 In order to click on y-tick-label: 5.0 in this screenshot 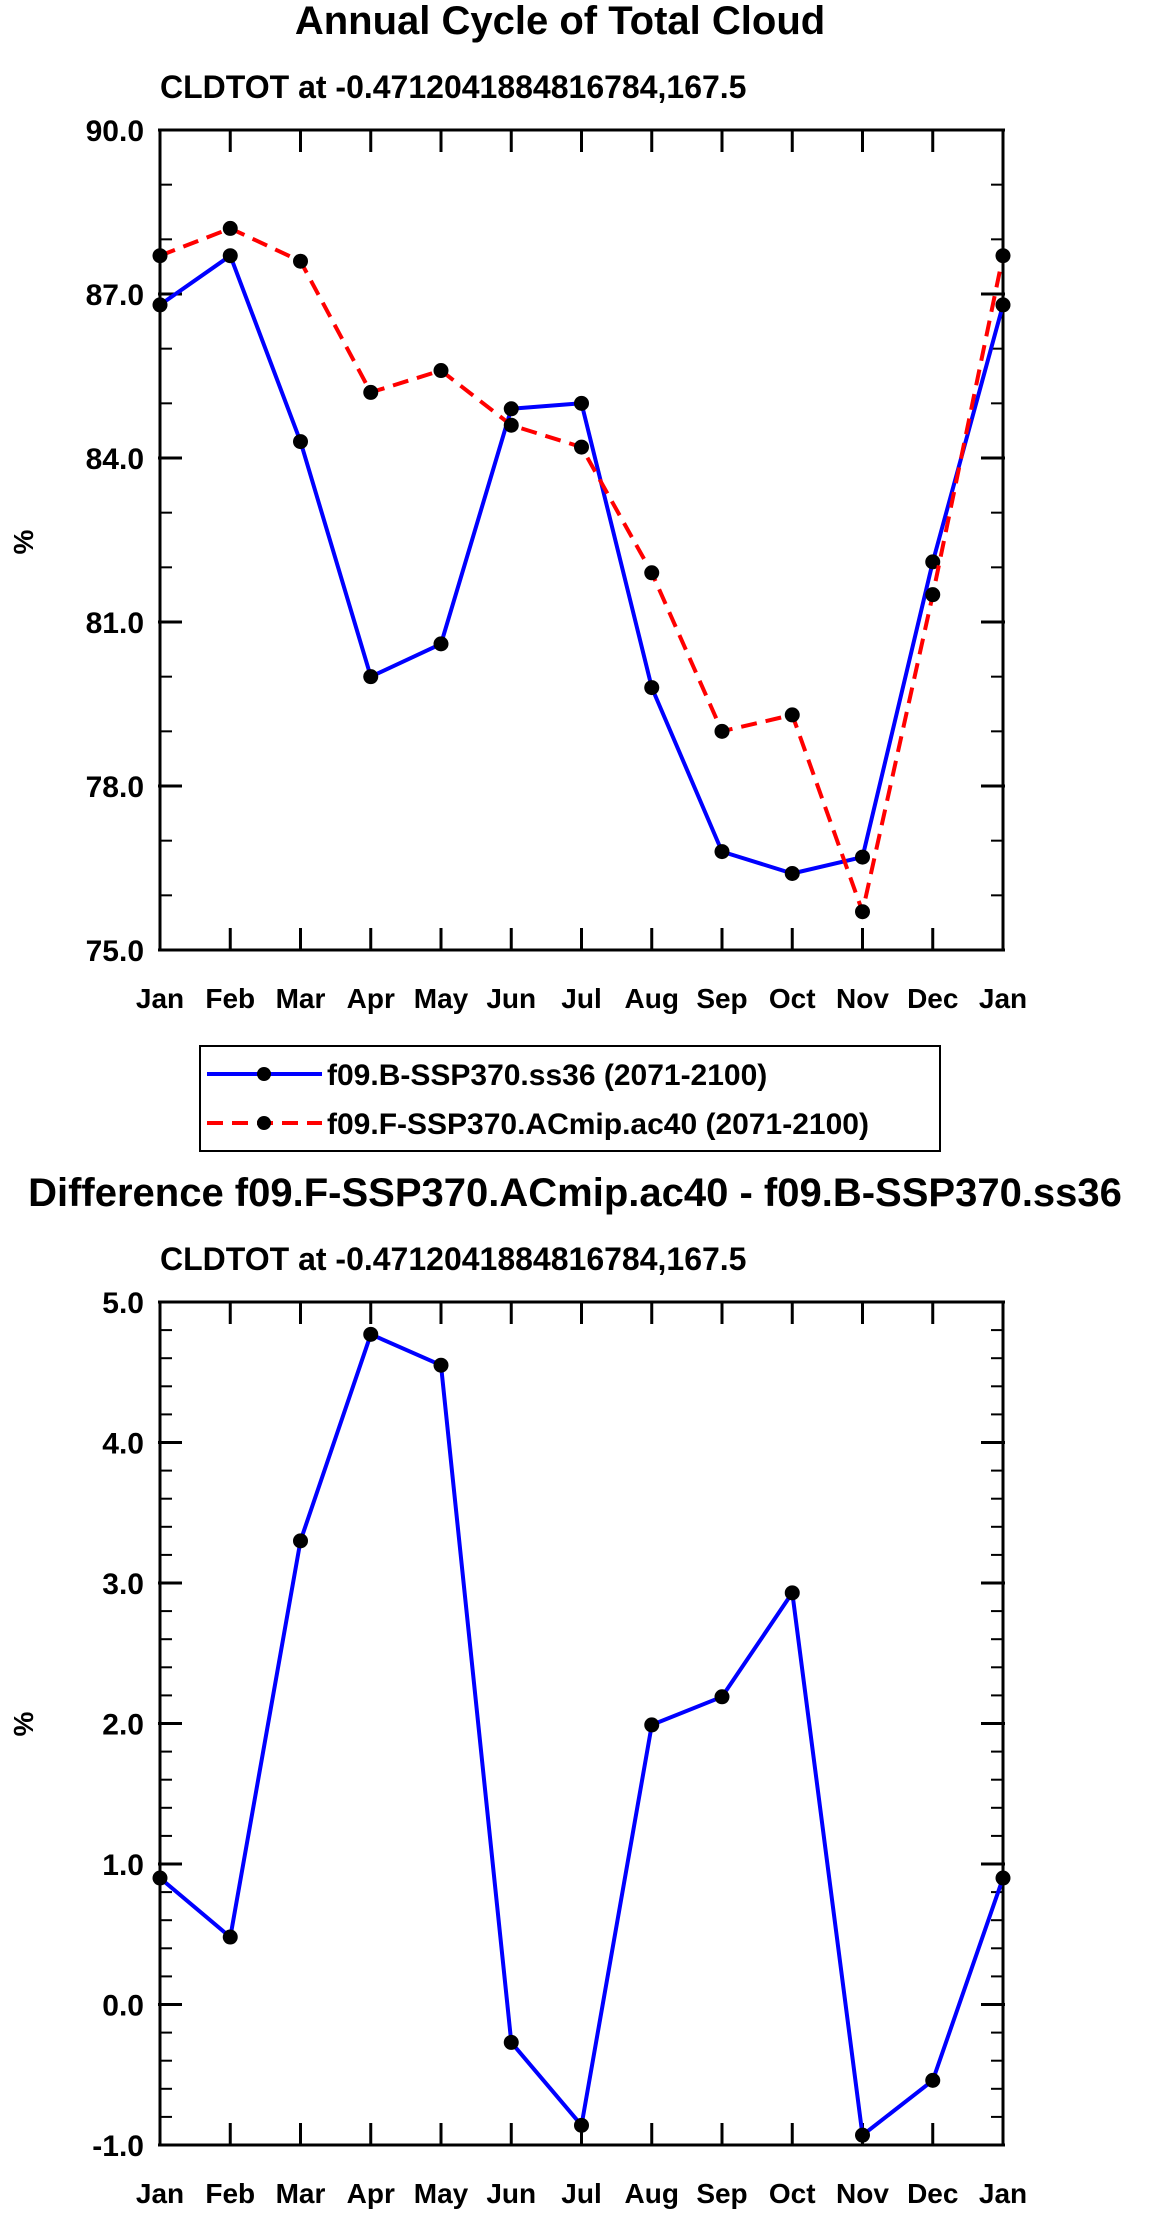, I will do `click(123, 1303)`.